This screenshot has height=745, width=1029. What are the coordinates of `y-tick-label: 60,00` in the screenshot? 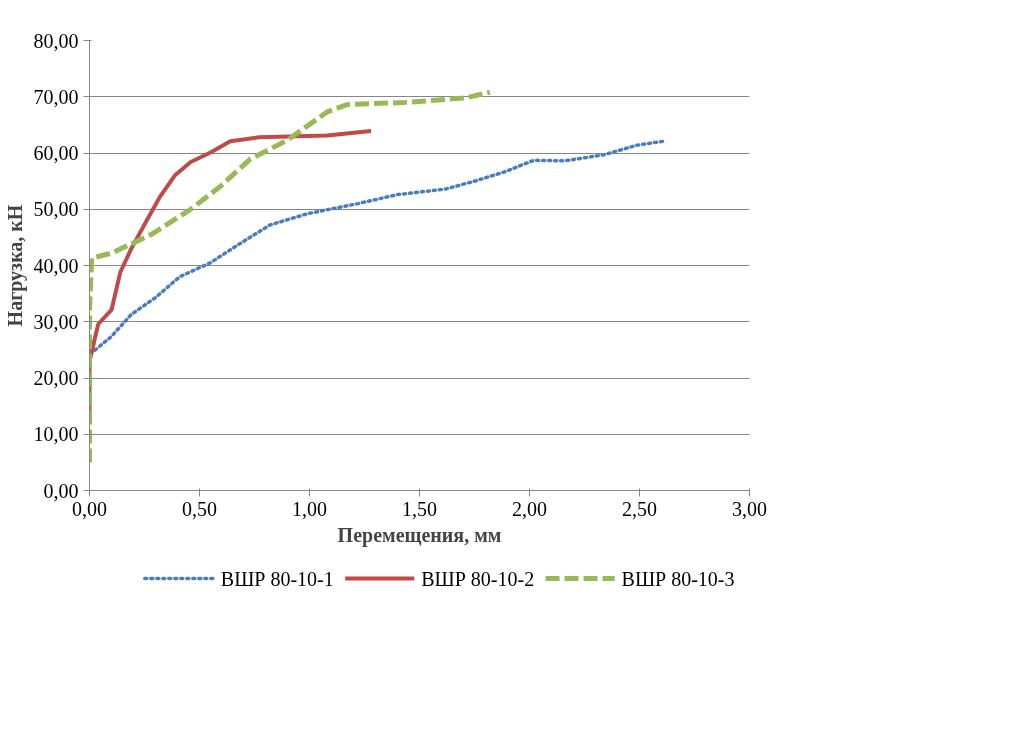 It's located at (56, 153).